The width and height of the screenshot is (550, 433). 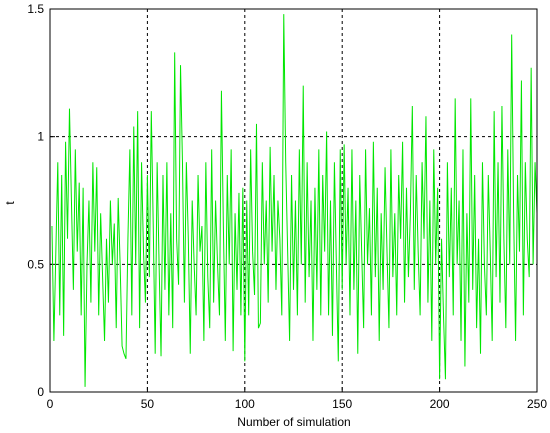 What do you see at coordinates (10, 203) in the screenshot?
I see `y-axis-label: t` at bounding box center [10, 203].